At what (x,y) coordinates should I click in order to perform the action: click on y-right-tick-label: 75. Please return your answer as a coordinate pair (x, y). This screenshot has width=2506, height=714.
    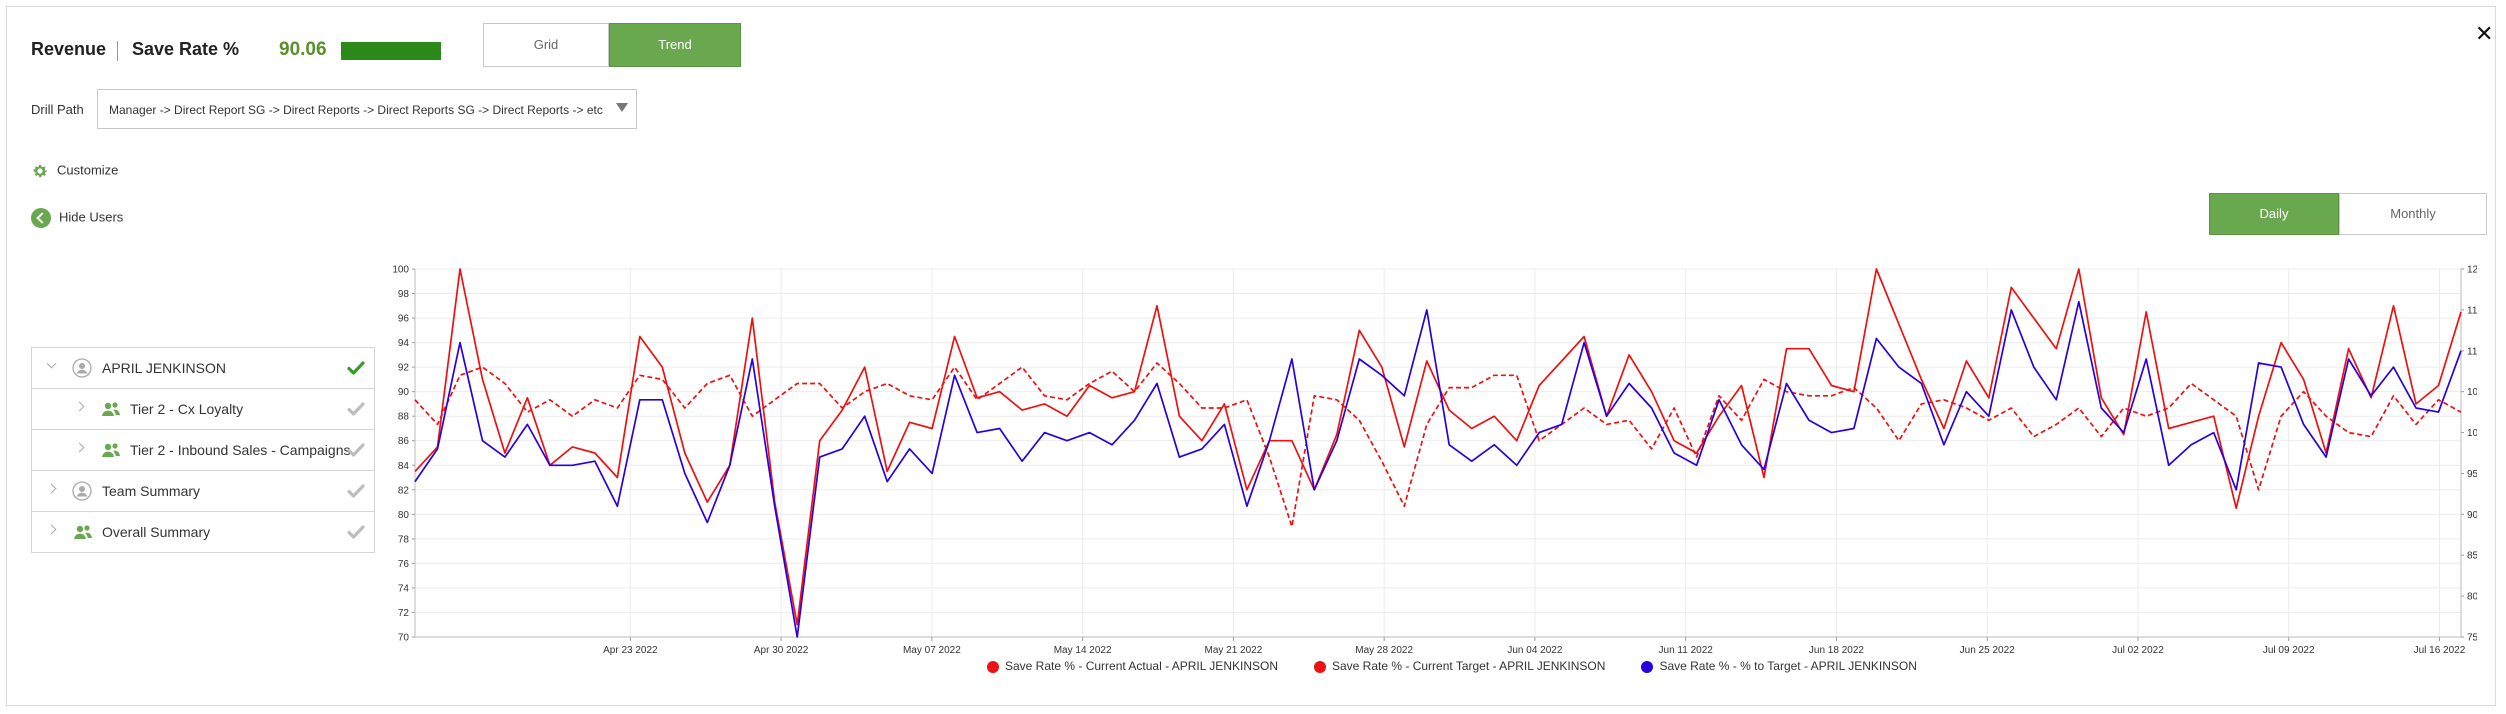
    Looking at the image, I should click on (2472, 638).